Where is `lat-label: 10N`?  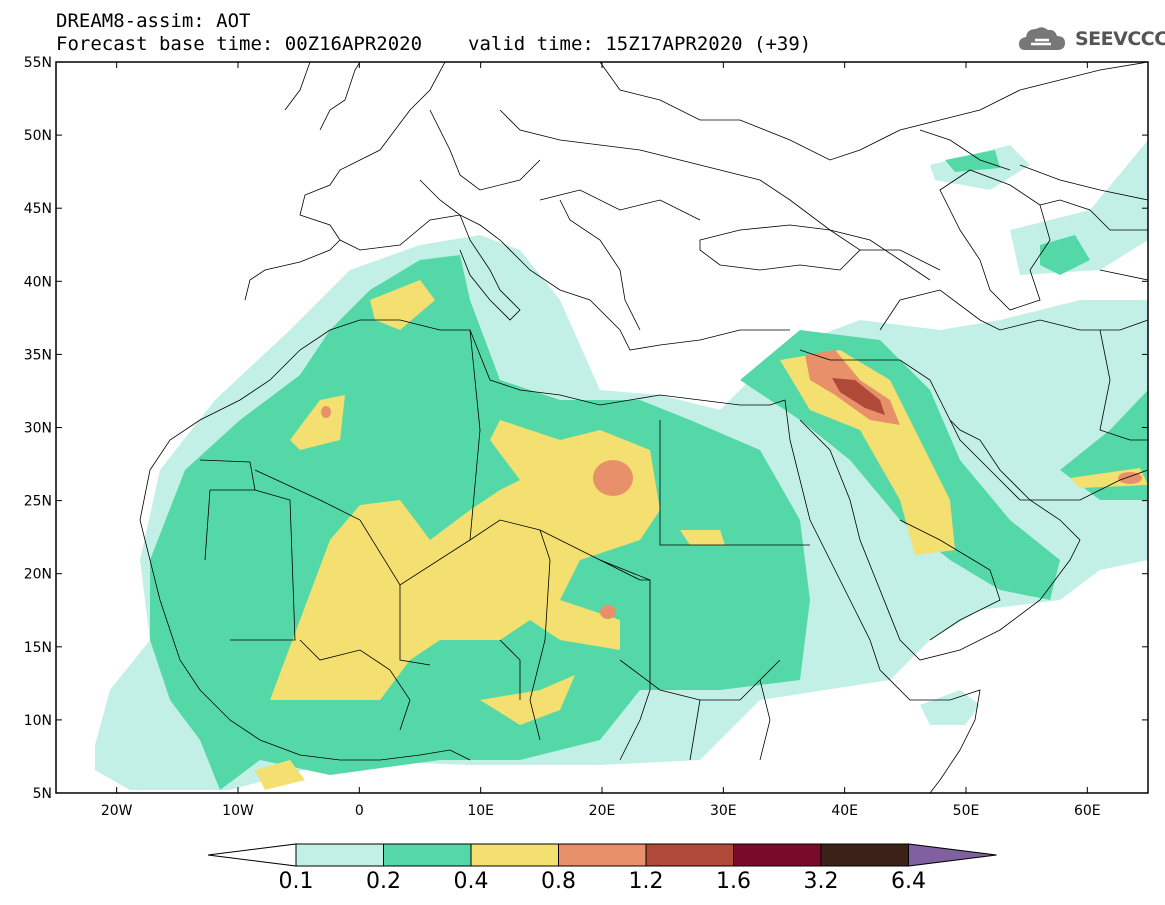 lat-label: 10N is located at coordinates (38, 721).